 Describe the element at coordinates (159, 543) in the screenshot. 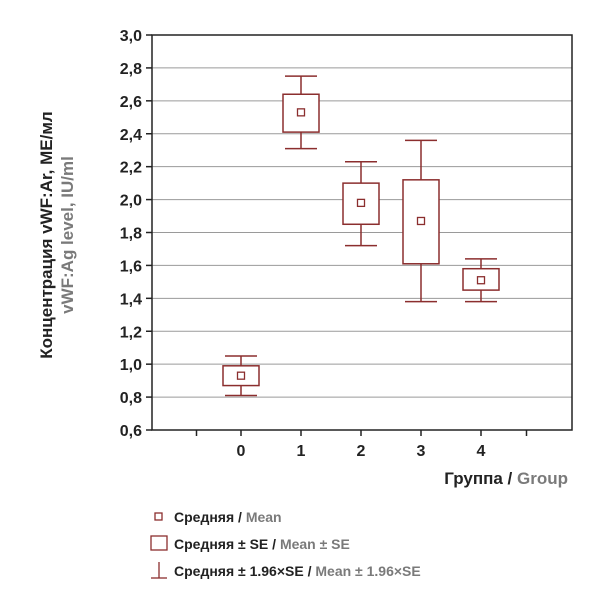

I see `legend-se-box` at that location.